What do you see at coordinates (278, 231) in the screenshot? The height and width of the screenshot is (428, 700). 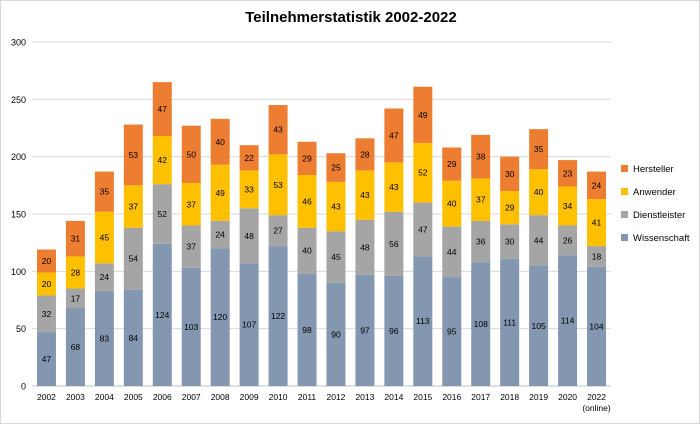 I see `data-label: 27` at bounding box center [278, 231].